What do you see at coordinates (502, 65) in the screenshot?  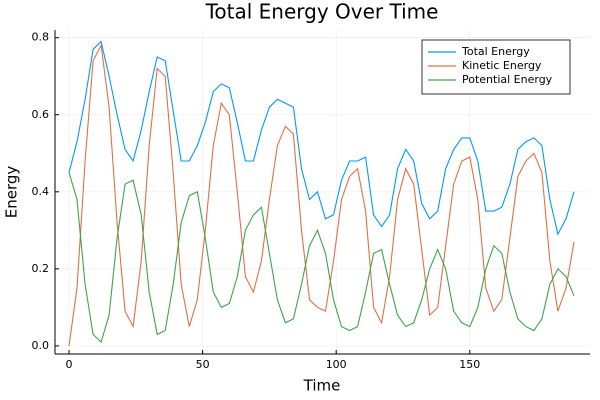 I see `legend-label: Kinetic Energy` at bounding box center [502, 65].